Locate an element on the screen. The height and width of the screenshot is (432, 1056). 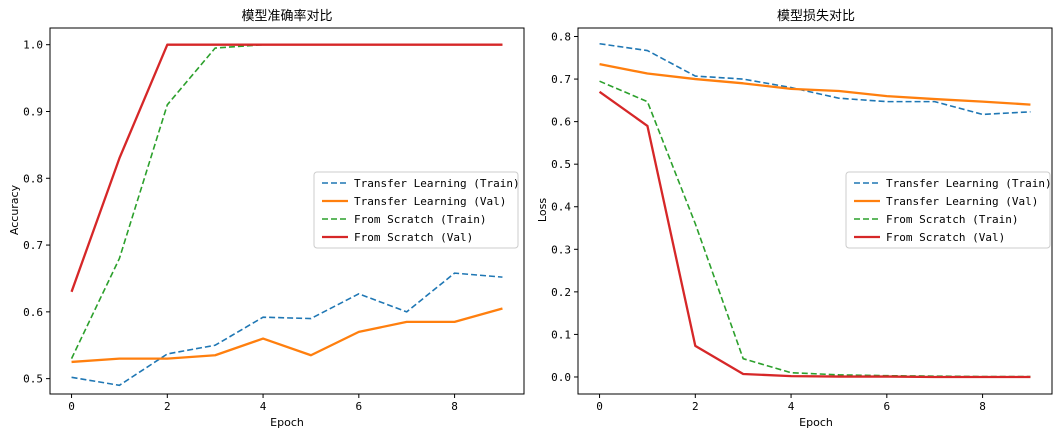
accuracy-chart-ytick-label: 0.7 is located at coordinates (33, 245).